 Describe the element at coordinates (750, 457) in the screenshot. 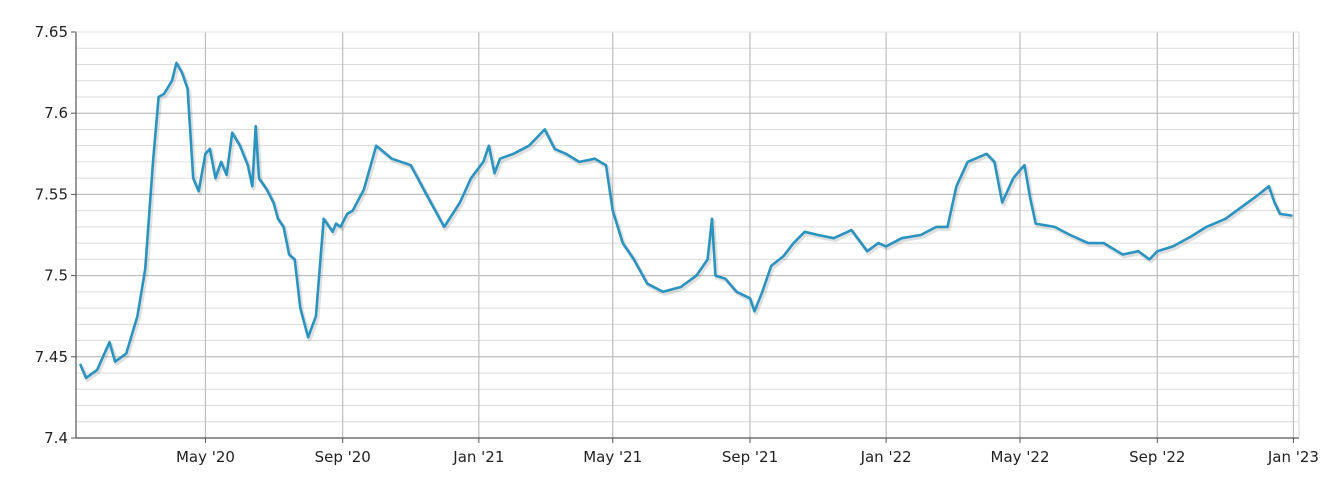

I see `x-tick-label: Sep '21` at that location.